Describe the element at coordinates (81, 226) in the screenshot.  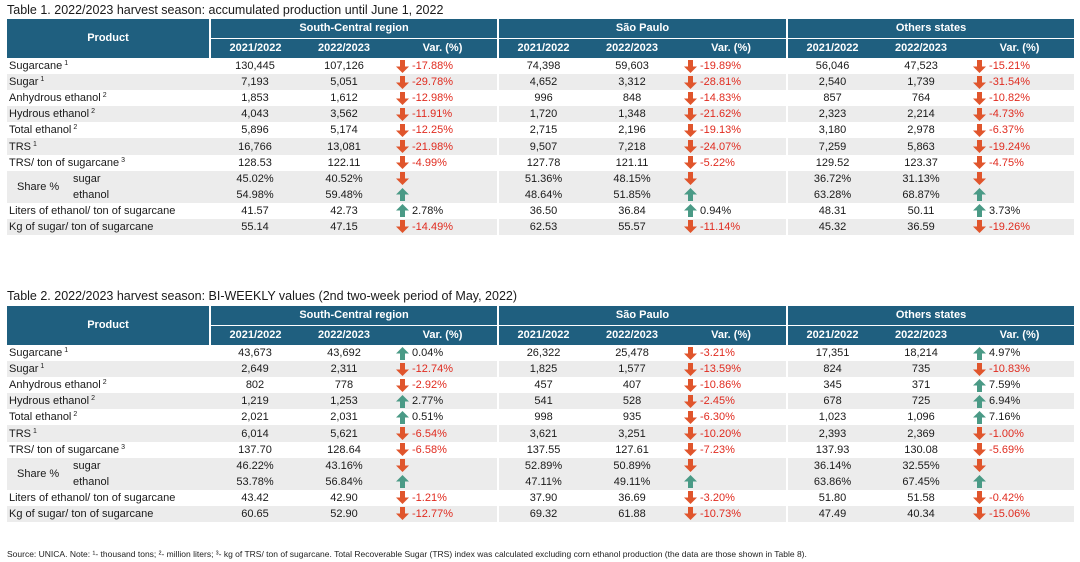
I see `row-label-text: Kg of sugar/ ton of sugarcane` at that location.